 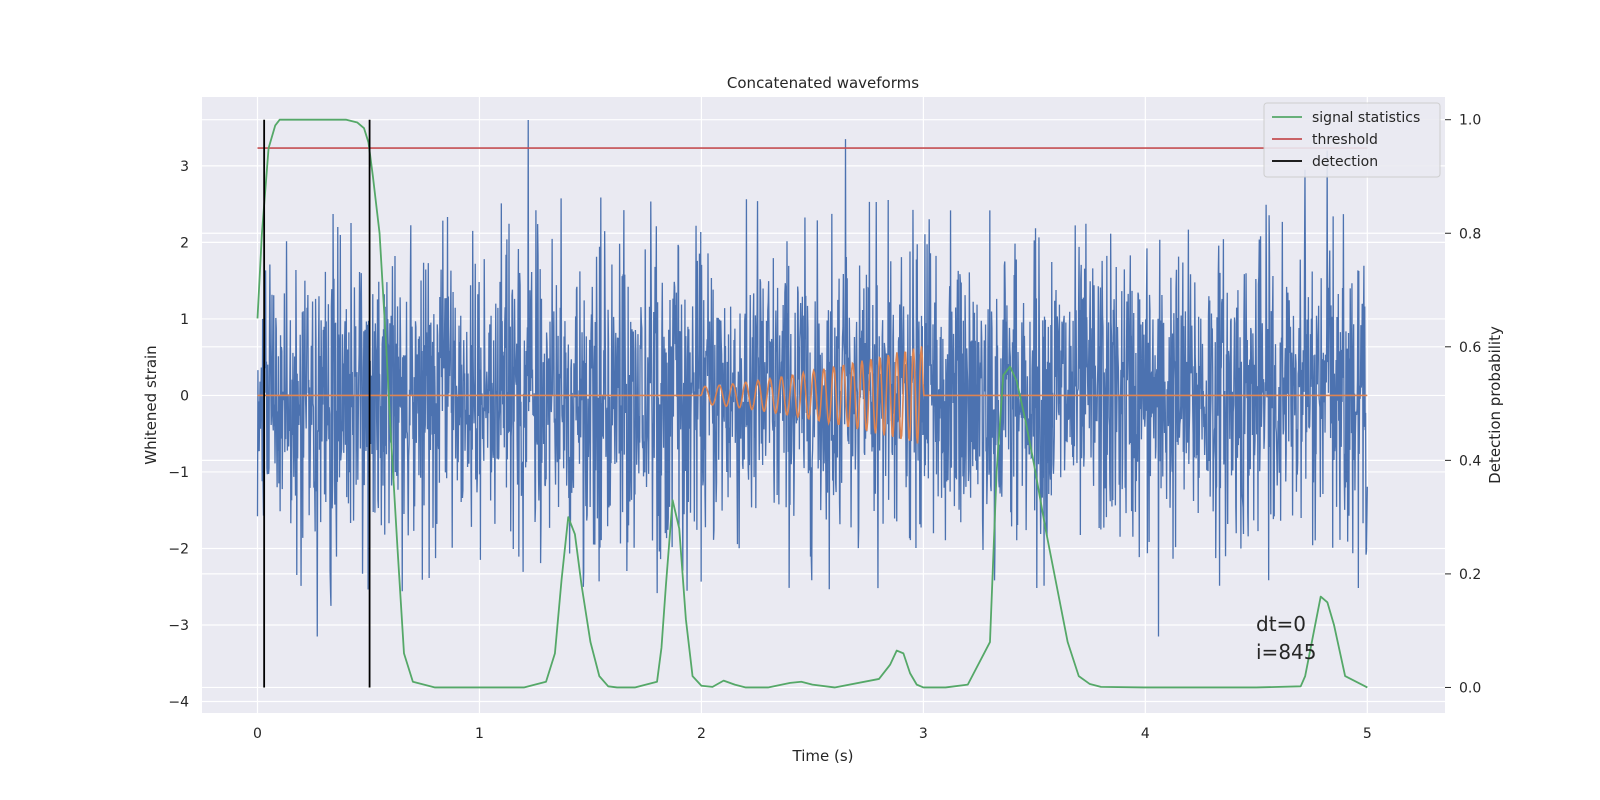 I want to click on y-tick-label: −3, so click(x=178, y=626).